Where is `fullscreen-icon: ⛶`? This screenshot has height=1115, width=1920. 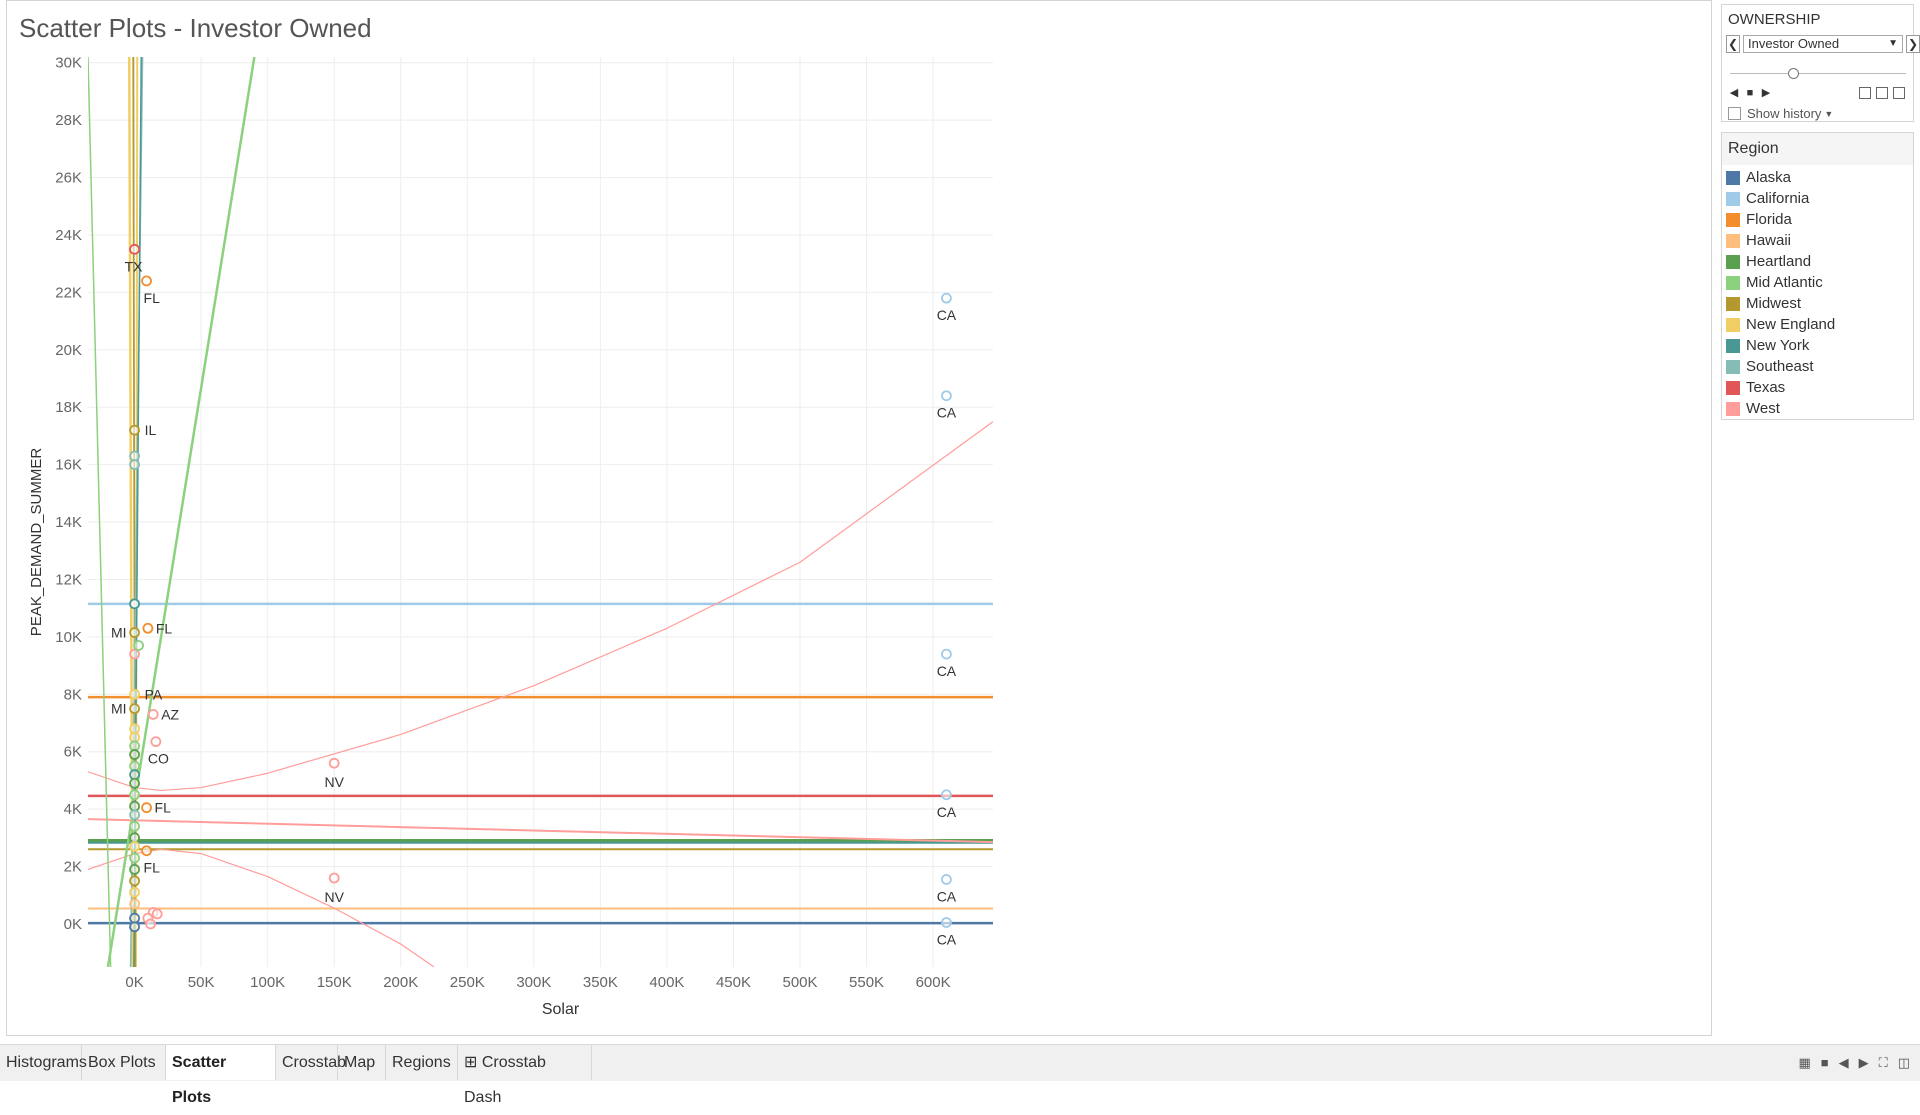 fullscreen-icon: ⛶ is located at coordinates (1883, 1062).